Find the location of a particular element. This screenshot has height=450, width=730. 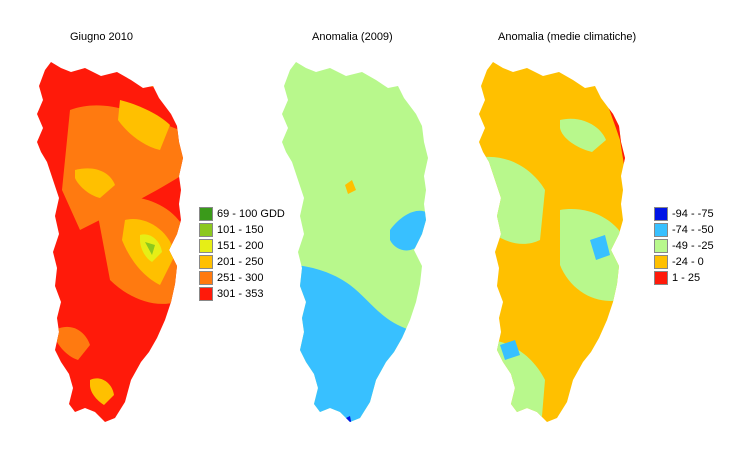

legend-item: 69 - 100 GDD is located at coordinates (242, 214).